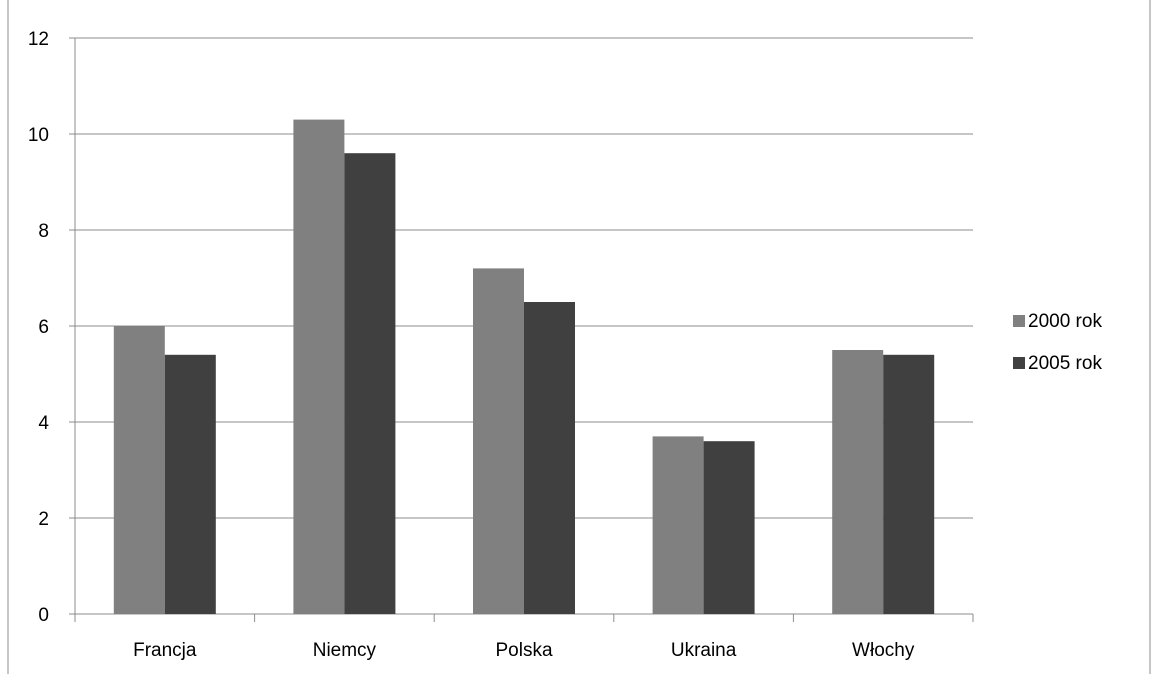 The width and height of the screenshot is (1152, 674). What do you see at coordinates (43, 327) in the screenshot?
I see `y-tick-label: 6` at bounding box center [43, 327].